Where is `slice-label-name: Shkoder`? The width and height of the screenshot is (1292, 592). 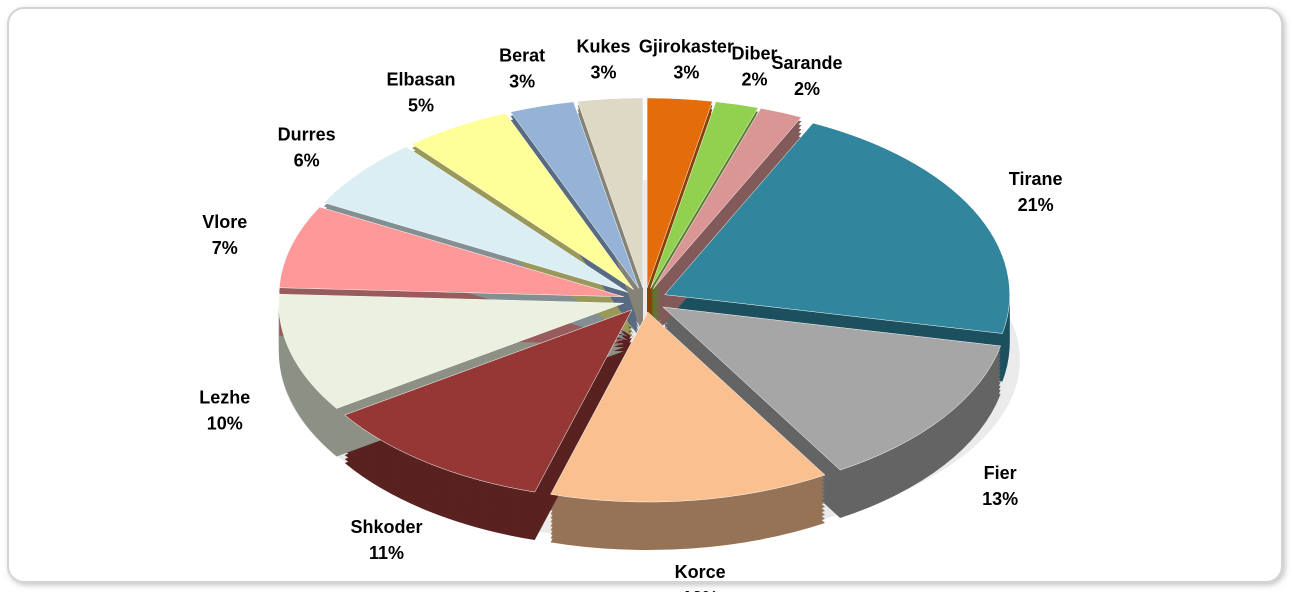 slice-label-name: Shkoder is located at coordinates (386, 527).